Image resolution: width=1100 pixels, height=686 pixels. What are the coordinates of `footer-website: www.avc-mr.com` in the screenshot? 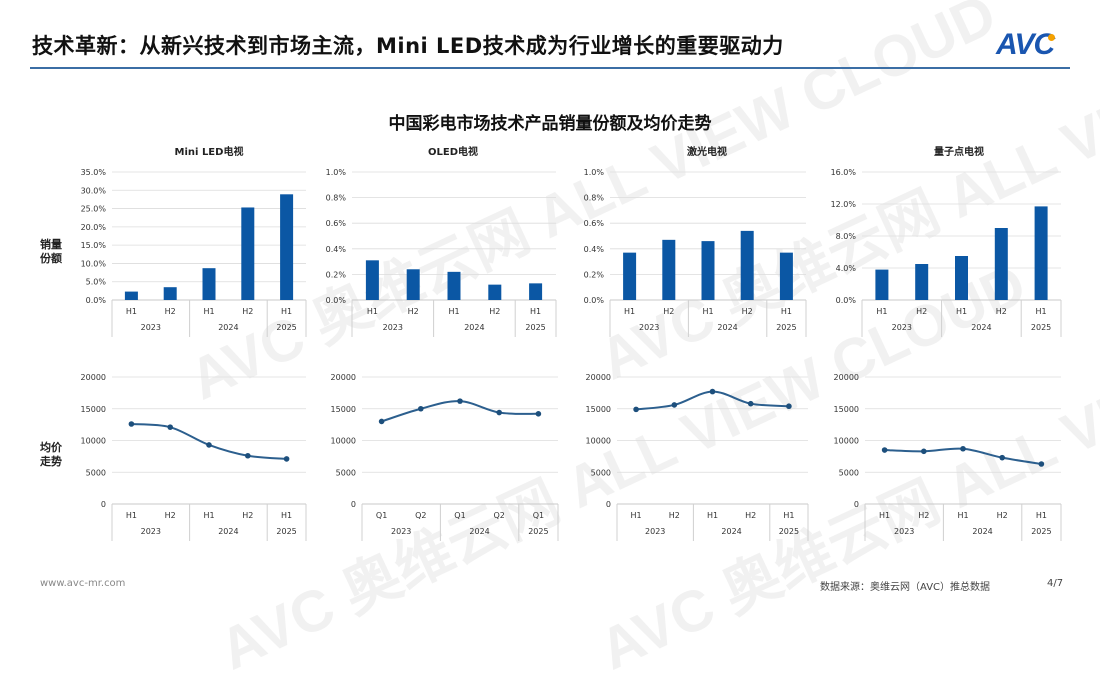 It's located at (83, 583).